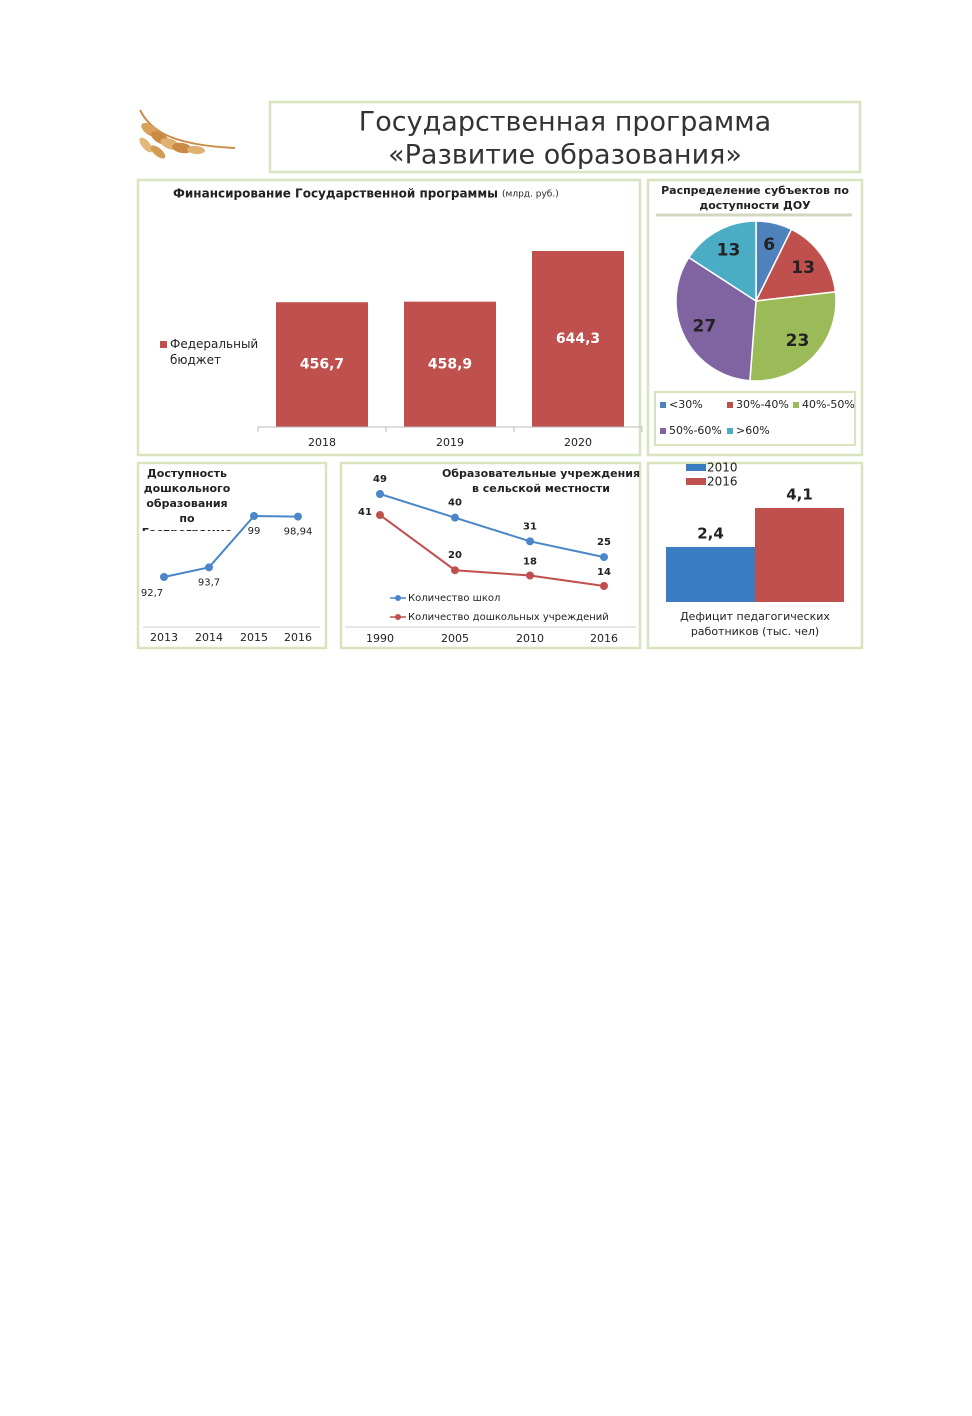 The width and height of the screenshot is (972, 1416). I want to click on x-tick-label: 2015, so click(254, 637).